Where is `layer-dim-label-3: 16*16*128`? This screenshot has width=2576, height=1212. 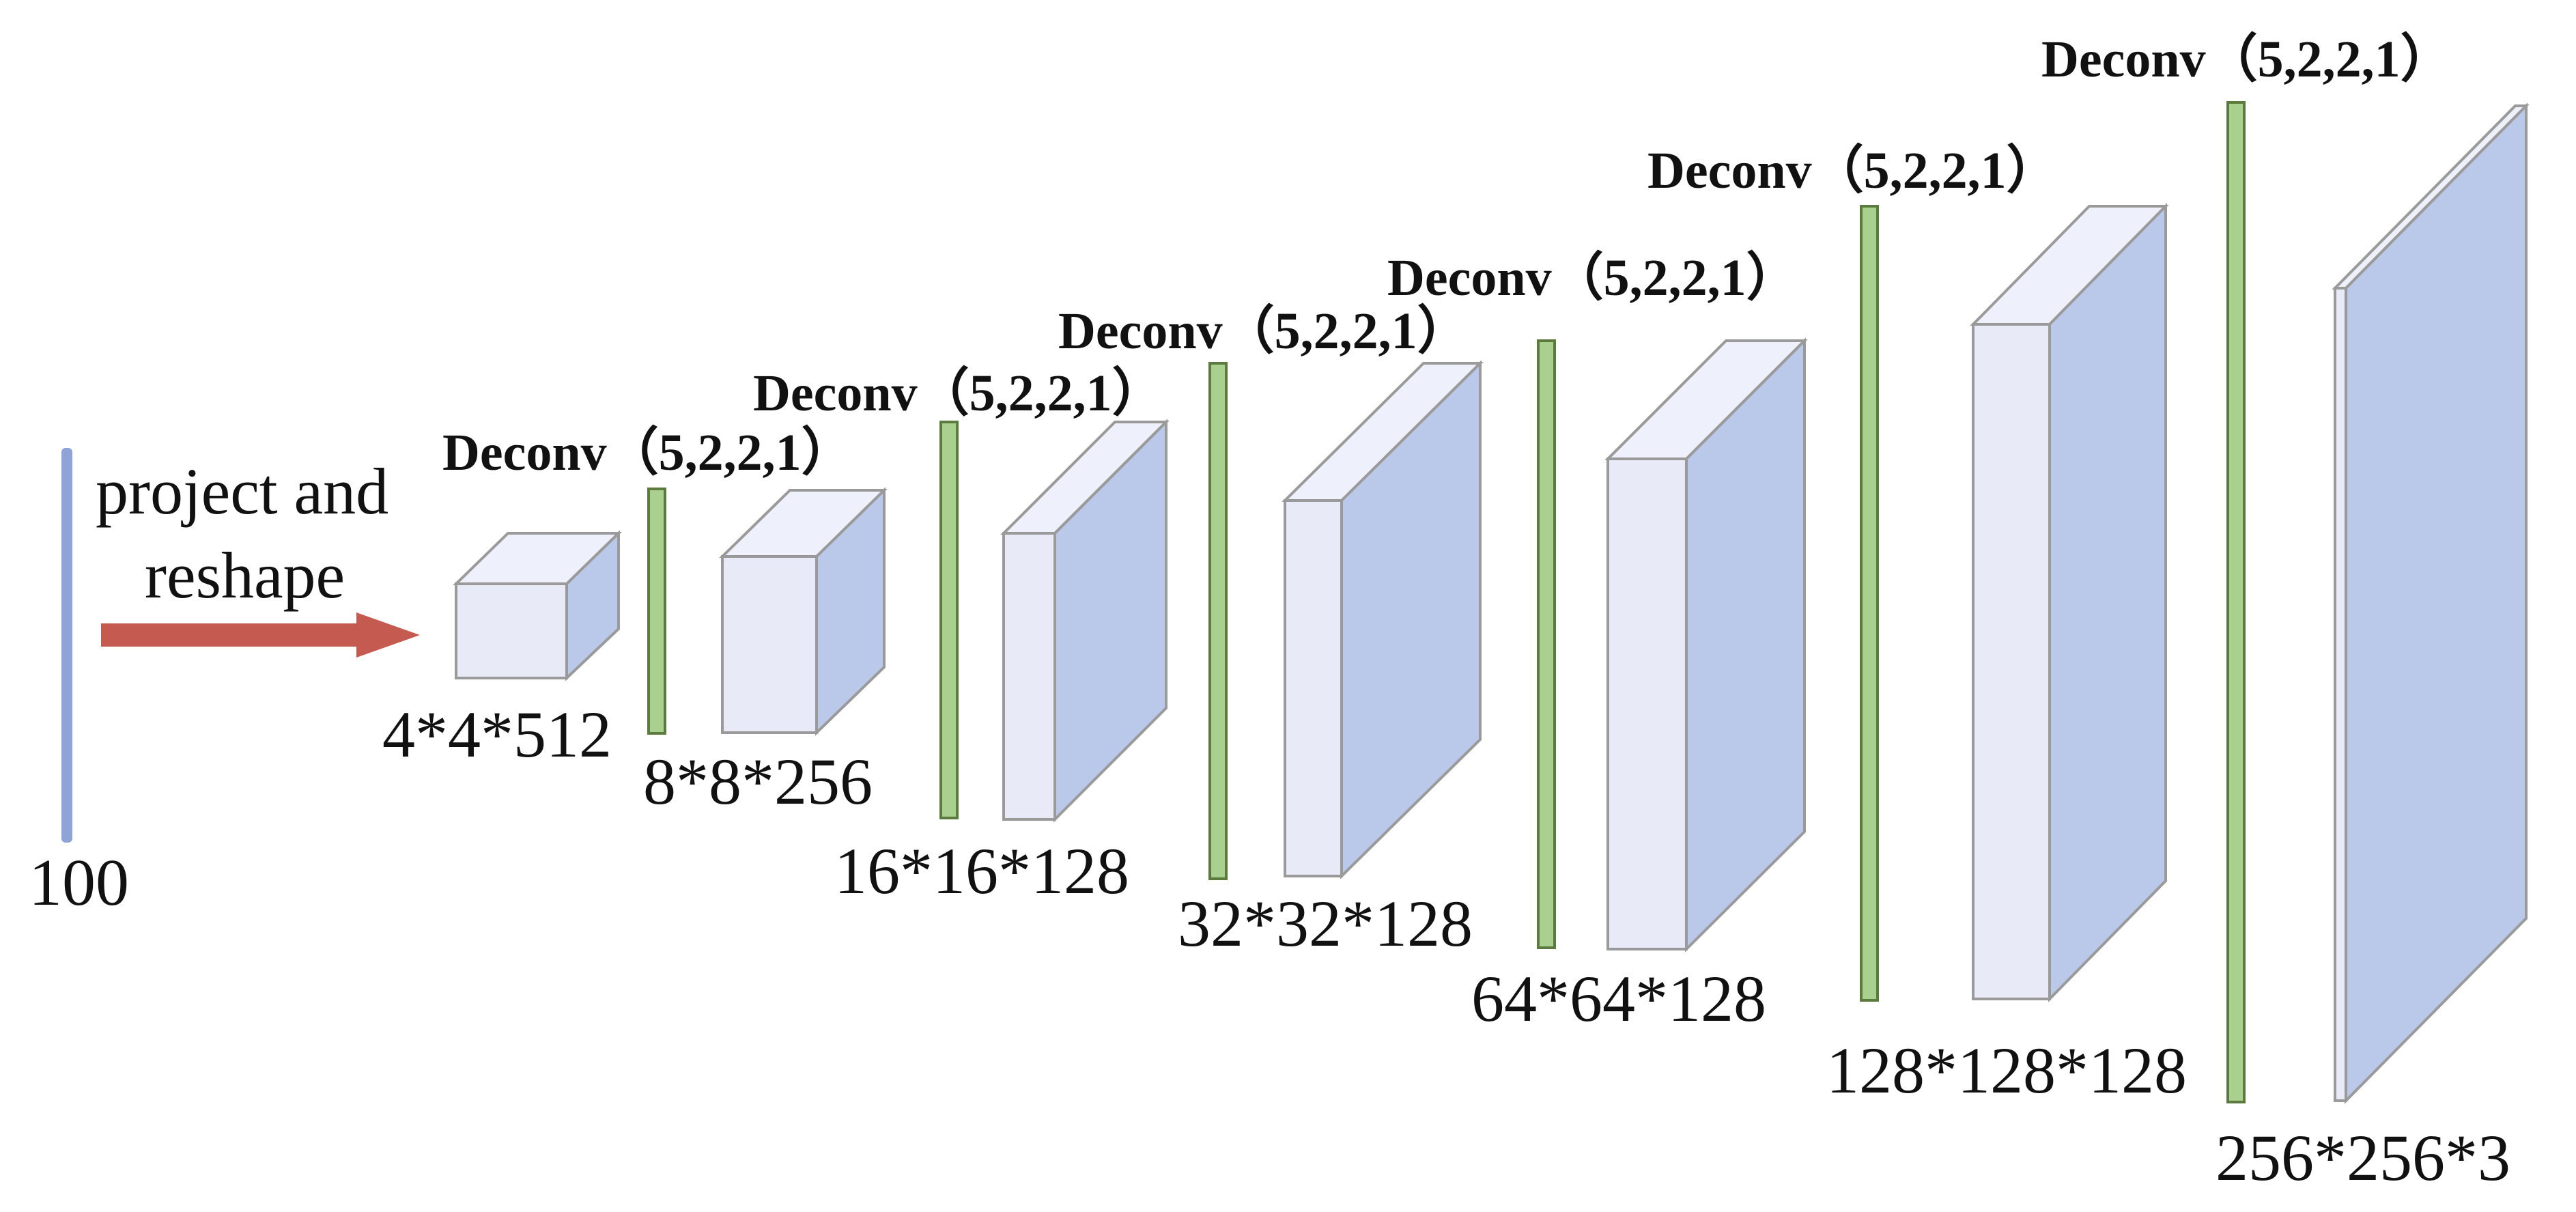
layer-dim-label-3: 16*16*128 is located at coordinates (982, 871).